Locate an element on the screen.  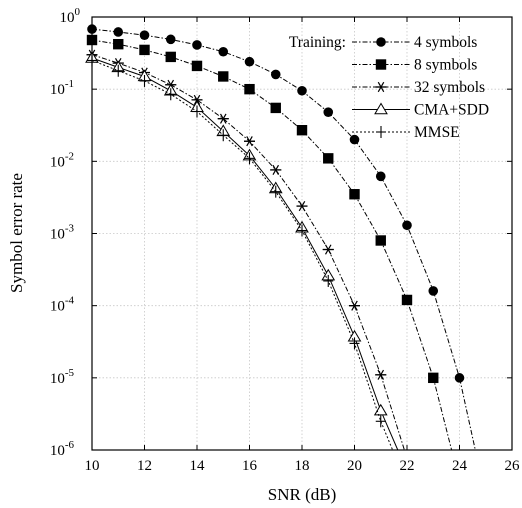
y-tick-label: 10⁻⁵ is located at coordinates (62, 377).